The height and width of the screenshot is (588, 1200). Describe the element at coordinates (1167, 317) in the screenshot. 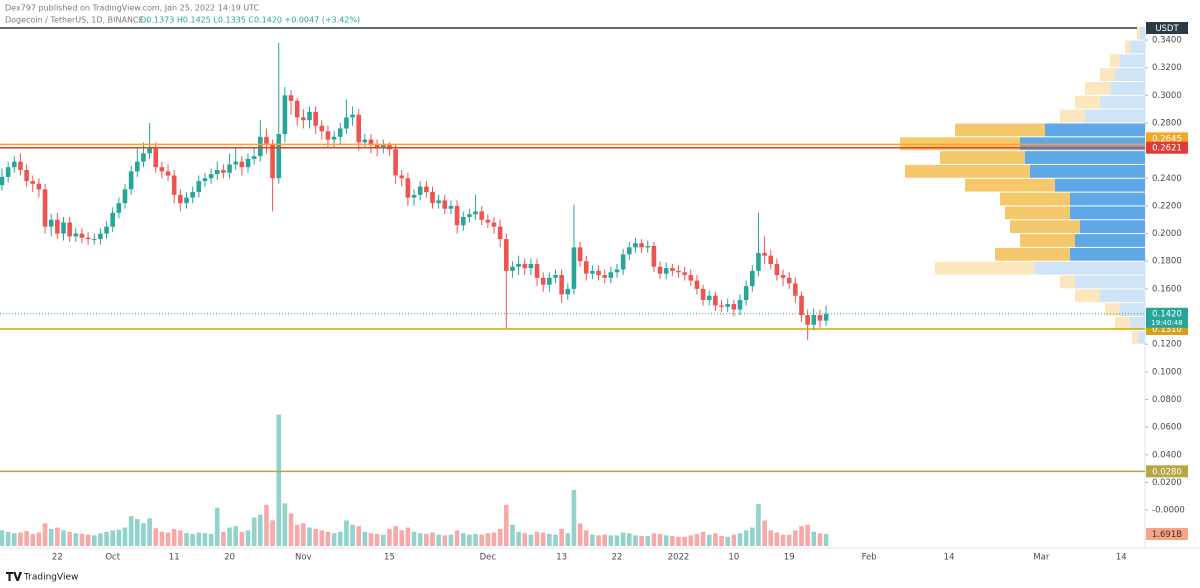

I see `last-price-badge` at that location.